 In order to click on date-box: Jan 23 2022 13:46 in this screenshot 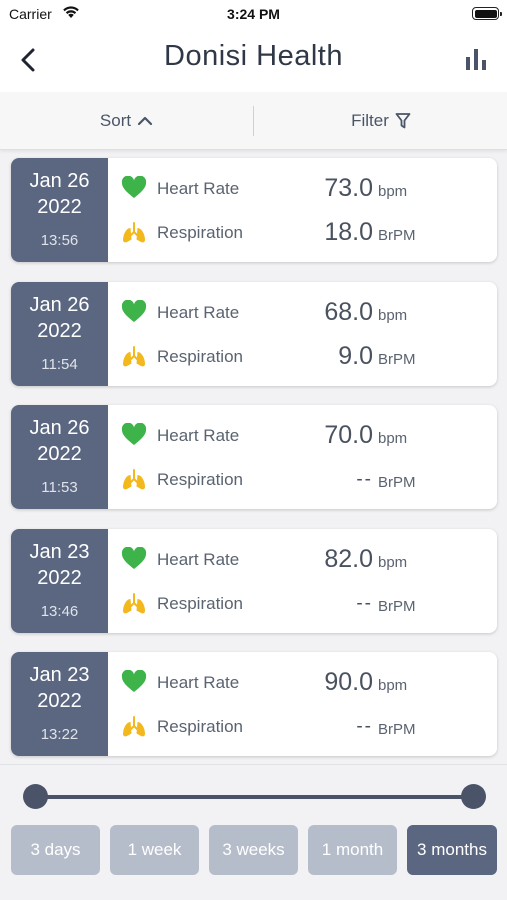, I will do `click(59, 581)`.